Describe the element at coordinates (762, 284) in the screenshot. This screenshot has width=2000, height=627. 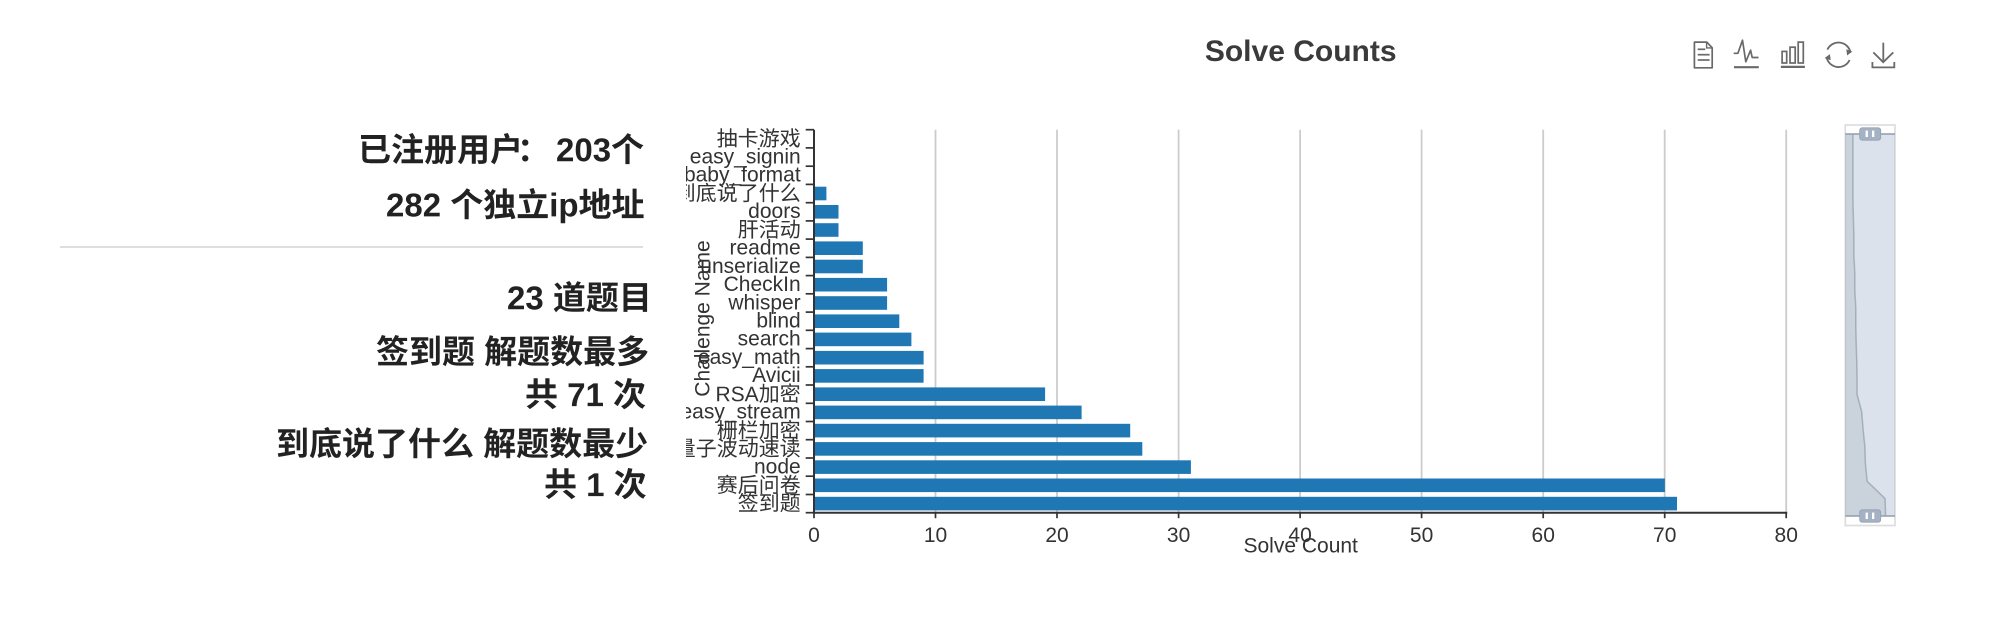
I see `svg-text: CheckIn` at that location.